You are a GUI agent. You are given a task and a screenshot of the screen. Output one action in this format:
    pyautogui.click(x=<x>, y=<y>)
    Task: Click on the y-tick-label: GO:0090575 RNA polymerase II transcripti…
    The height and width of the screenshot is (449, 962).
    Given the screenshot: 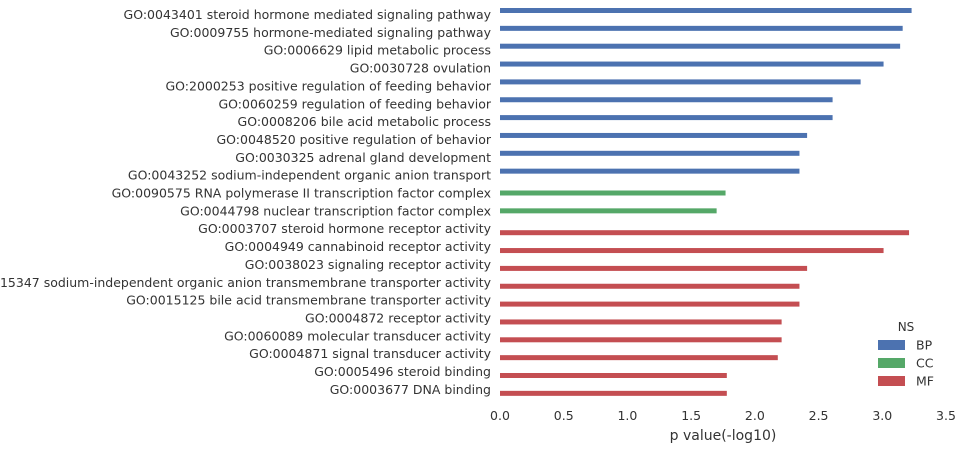 What is the action you would take?
    pyautogui.click(x=301, y=193)
    